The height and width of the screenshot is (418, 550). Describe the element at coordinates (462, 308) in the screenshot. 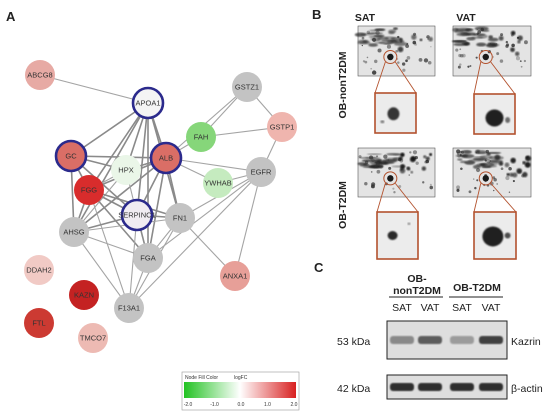

I see `wb-lane-3: SAT` at that location.